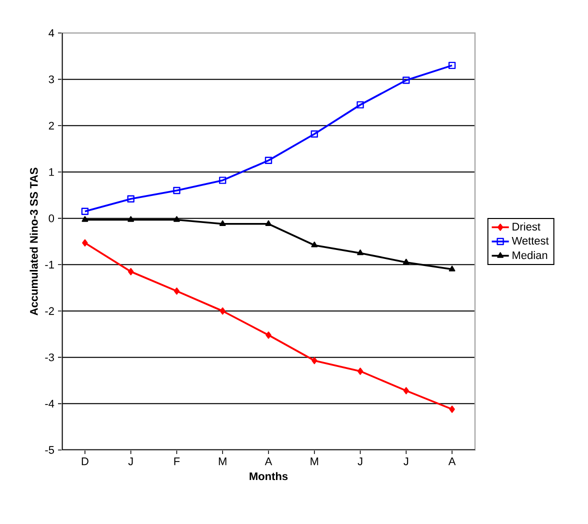 Image resolution: width=588 pixels, height=524 pixels. Describe the element at coordinates (49, 264) in the screenshot. I see `y-tick-label: -1` at that location.